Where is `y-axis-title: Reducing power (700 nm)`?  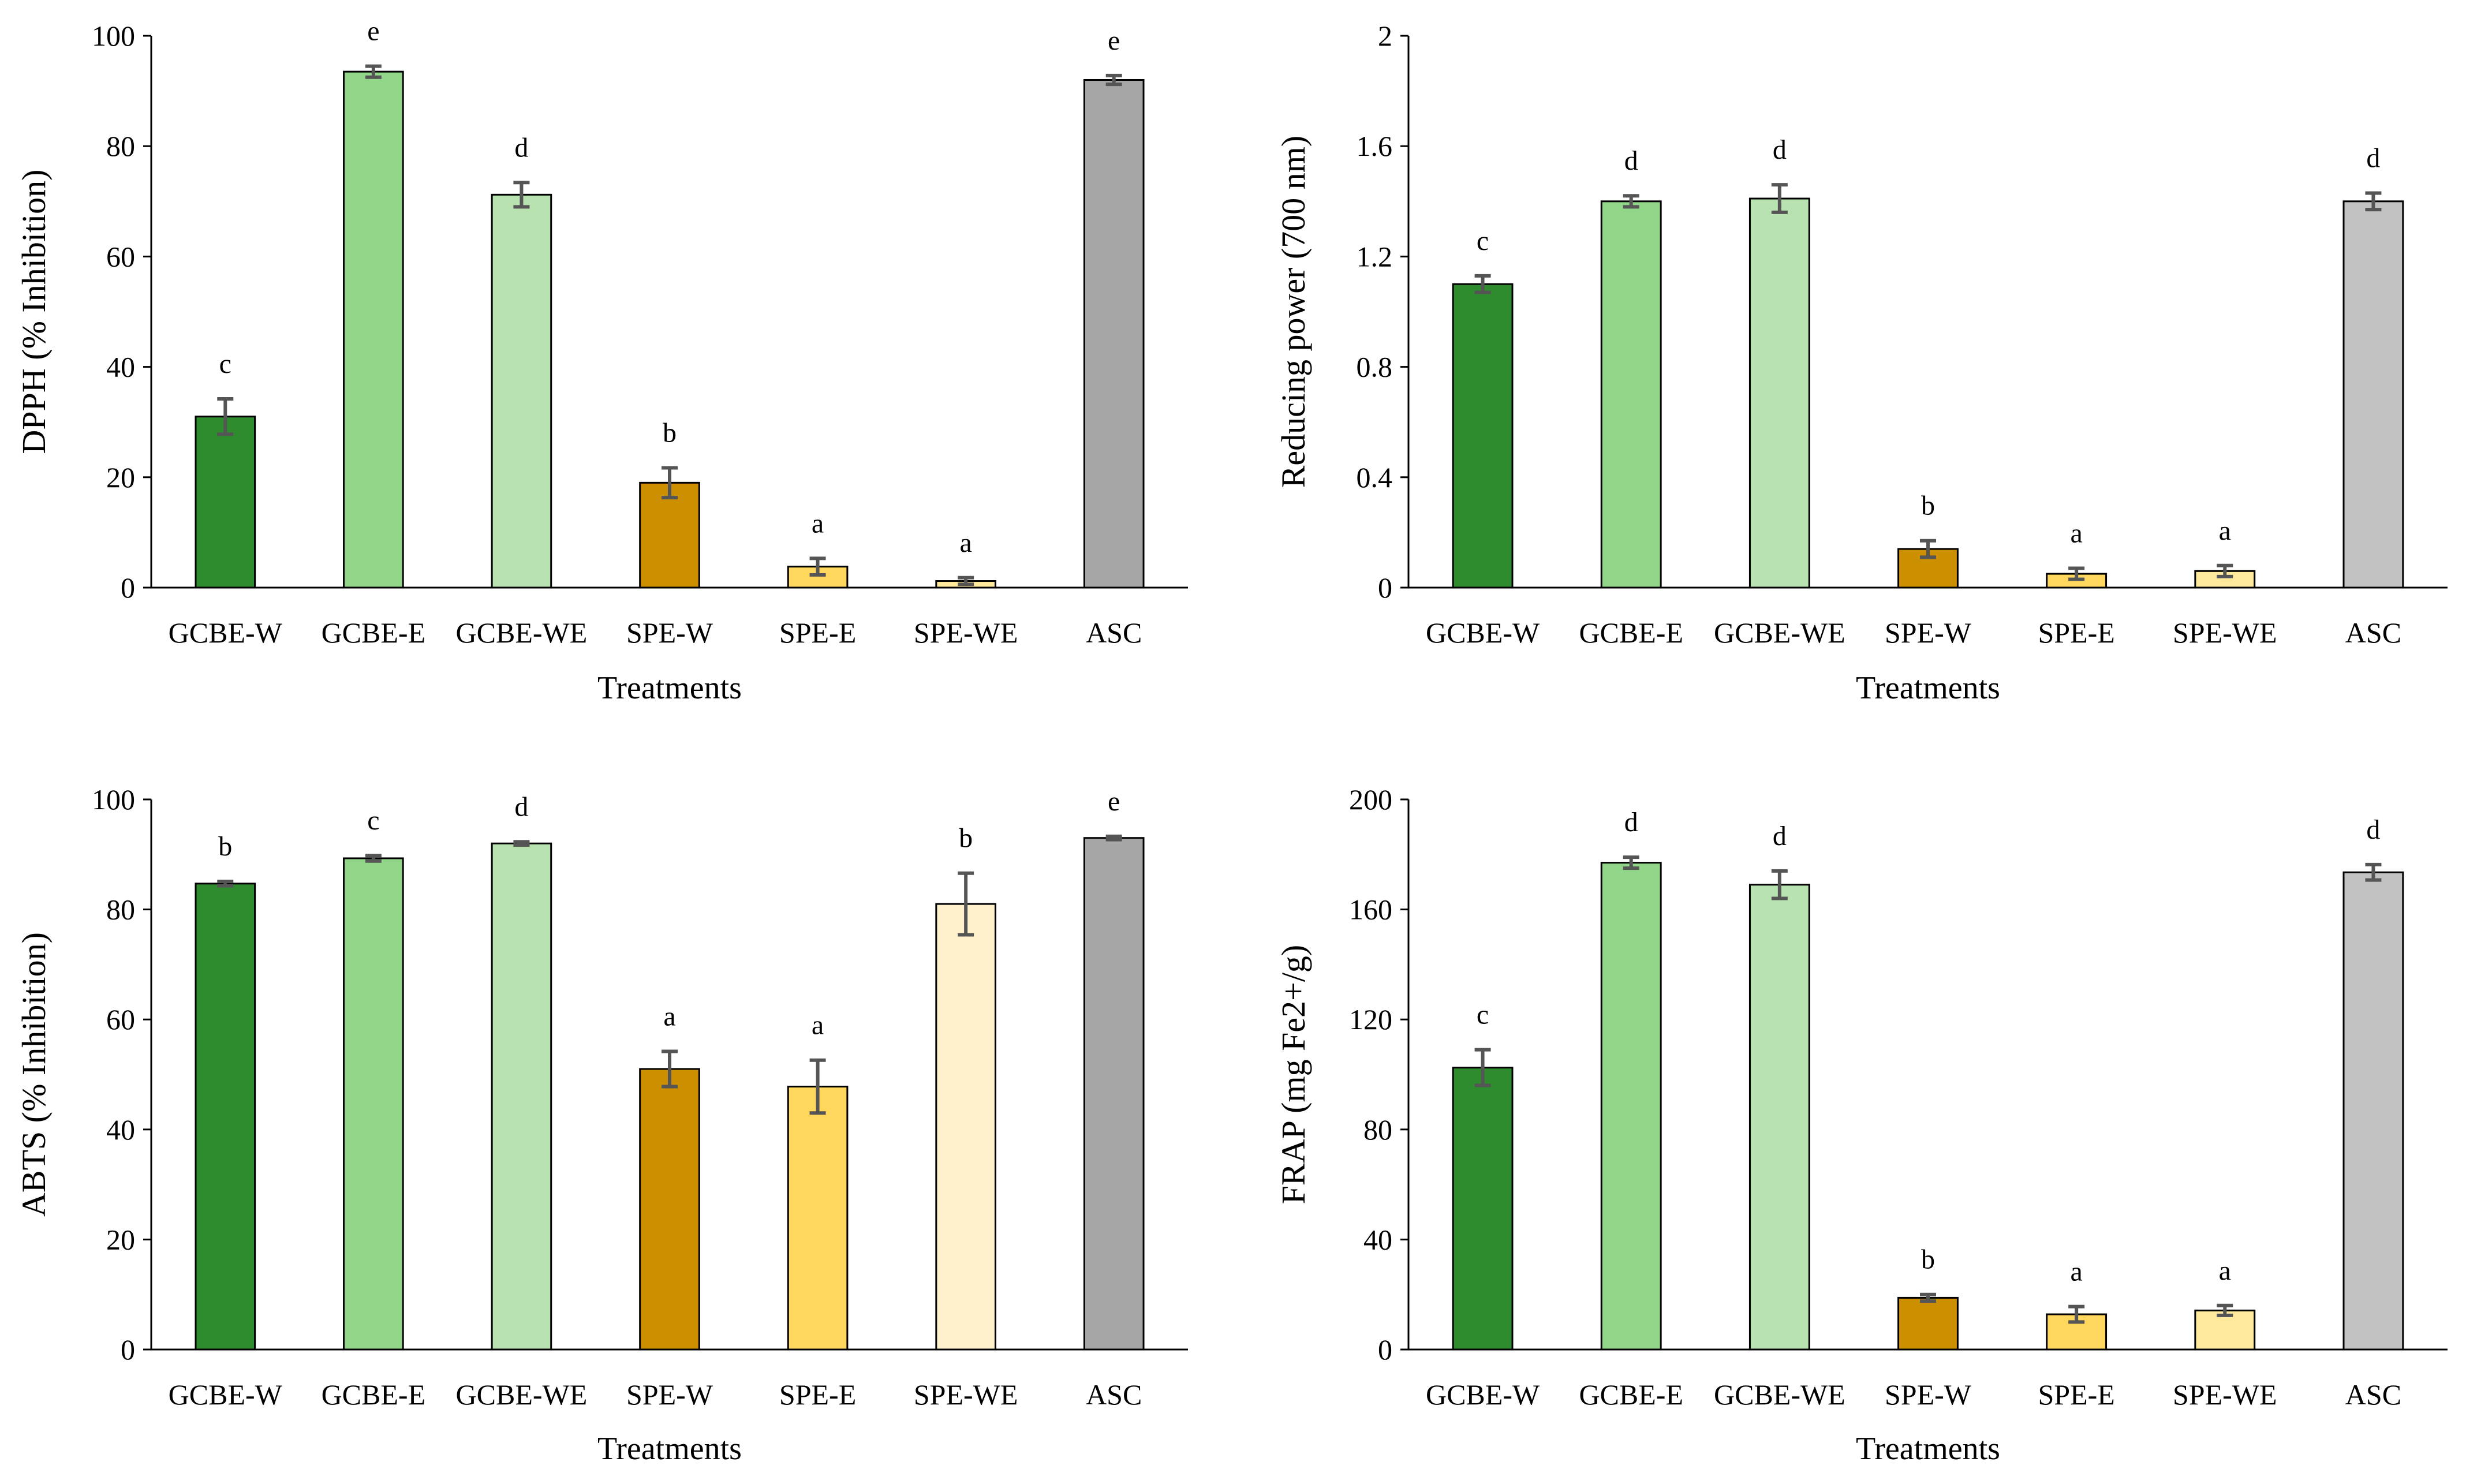 y-axis-title: Reducing power (700 nm) is located at coordinates (1294, 312).